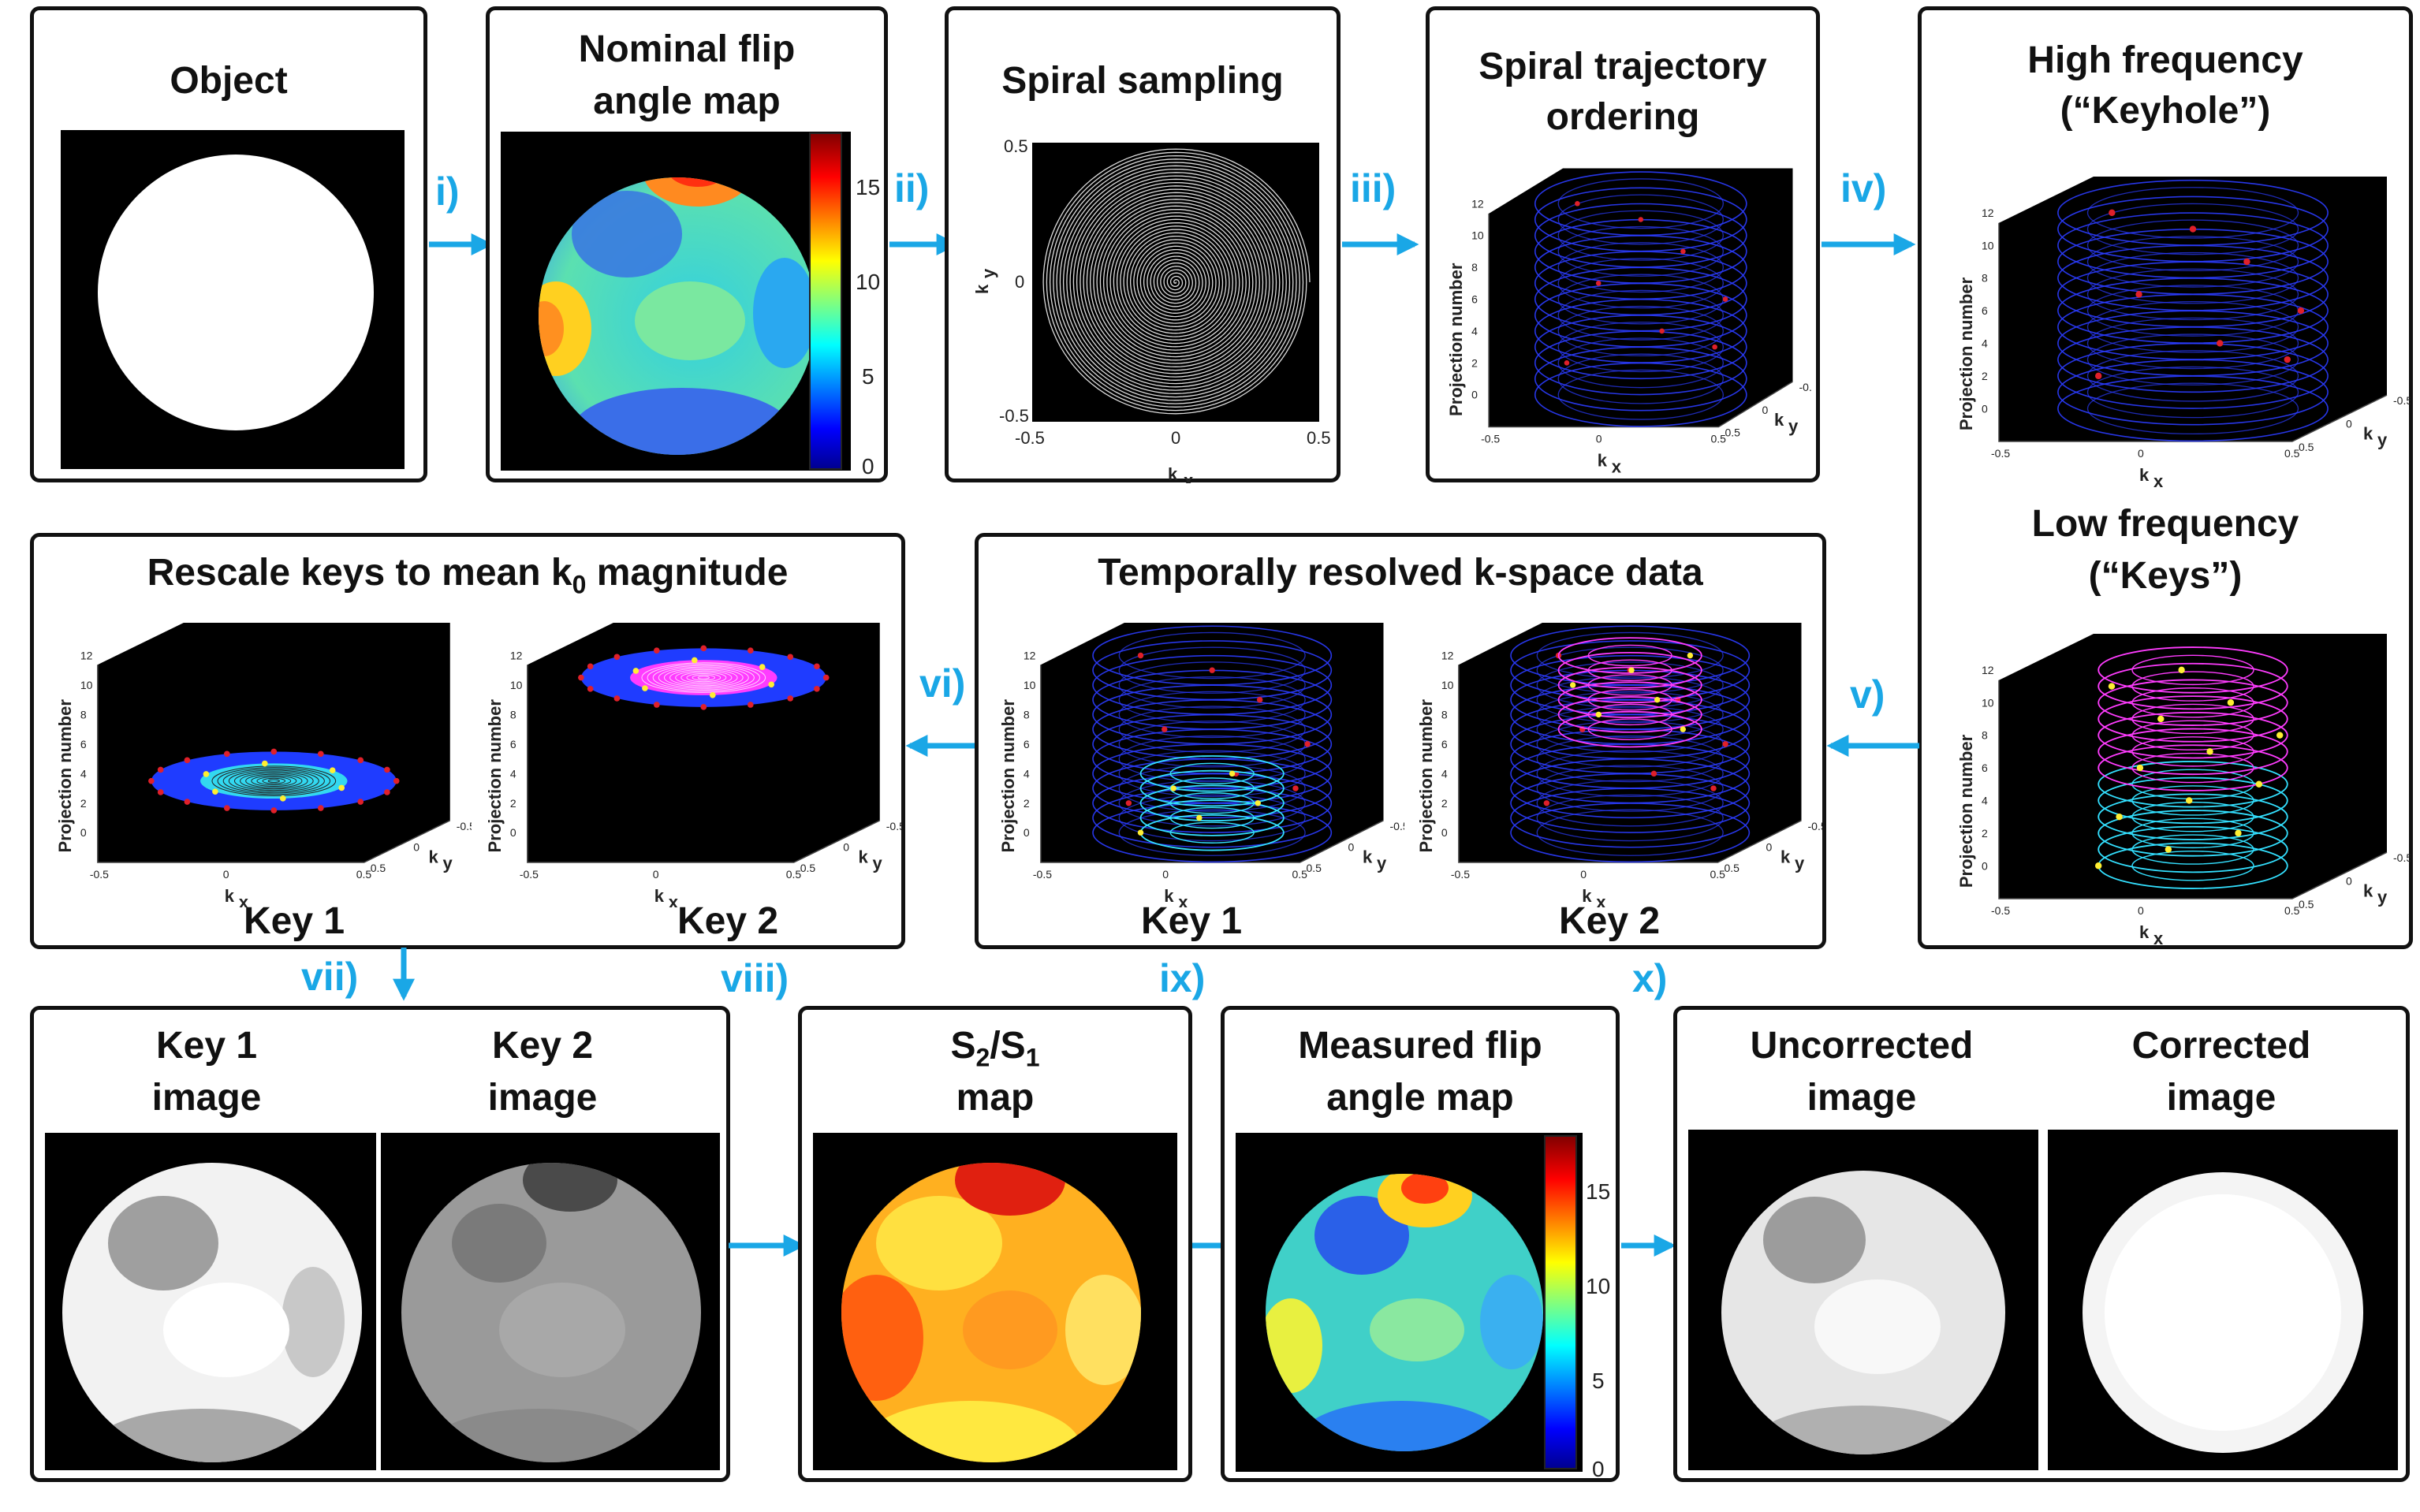  I want to click on ky-label: k, so click(2368, 434).